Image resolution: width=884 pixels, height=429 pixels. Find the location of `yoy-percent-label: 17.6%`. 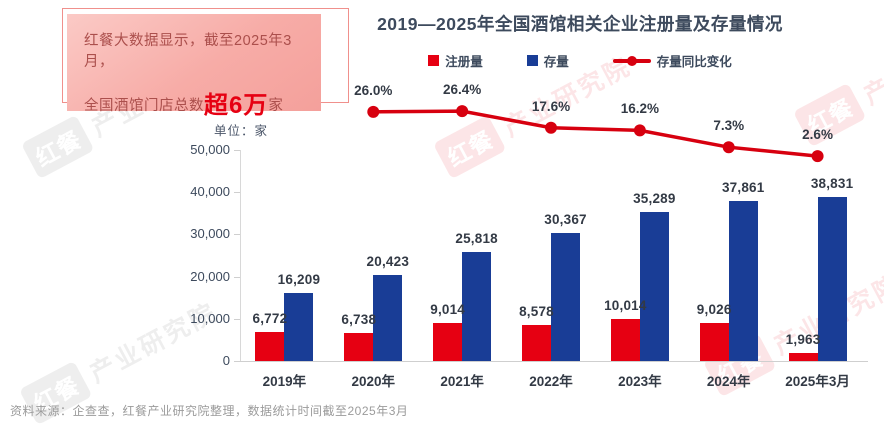

yoy-percent-label: 17.6% is located at coordinates (551, 106).